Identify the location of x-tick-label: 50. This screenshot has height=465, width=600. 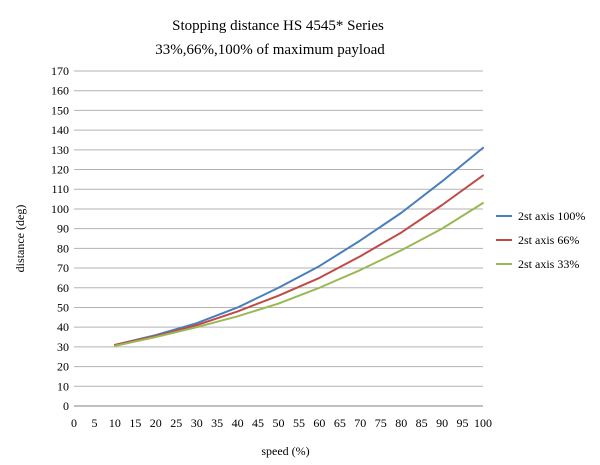
(279, 423).